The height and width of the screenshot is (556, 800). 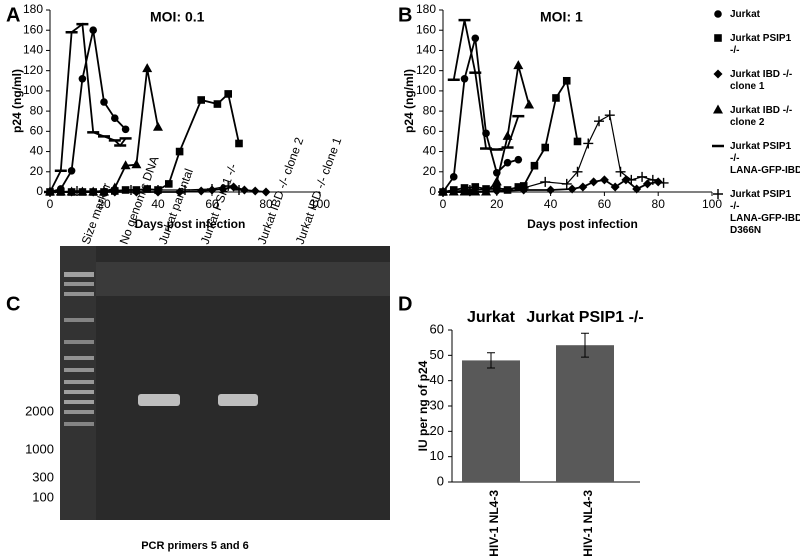 I want to click on legend-line: Jurkat, so click(x=745, y=14).